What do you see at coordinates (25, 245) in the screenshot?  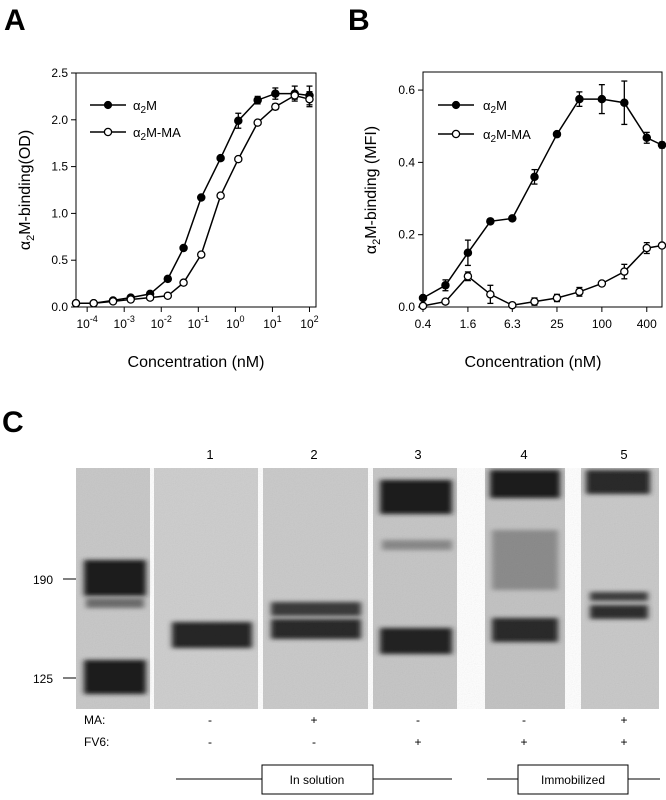 I see `chart-a-ylabel-pre: α` at bounding box center [25, 245].